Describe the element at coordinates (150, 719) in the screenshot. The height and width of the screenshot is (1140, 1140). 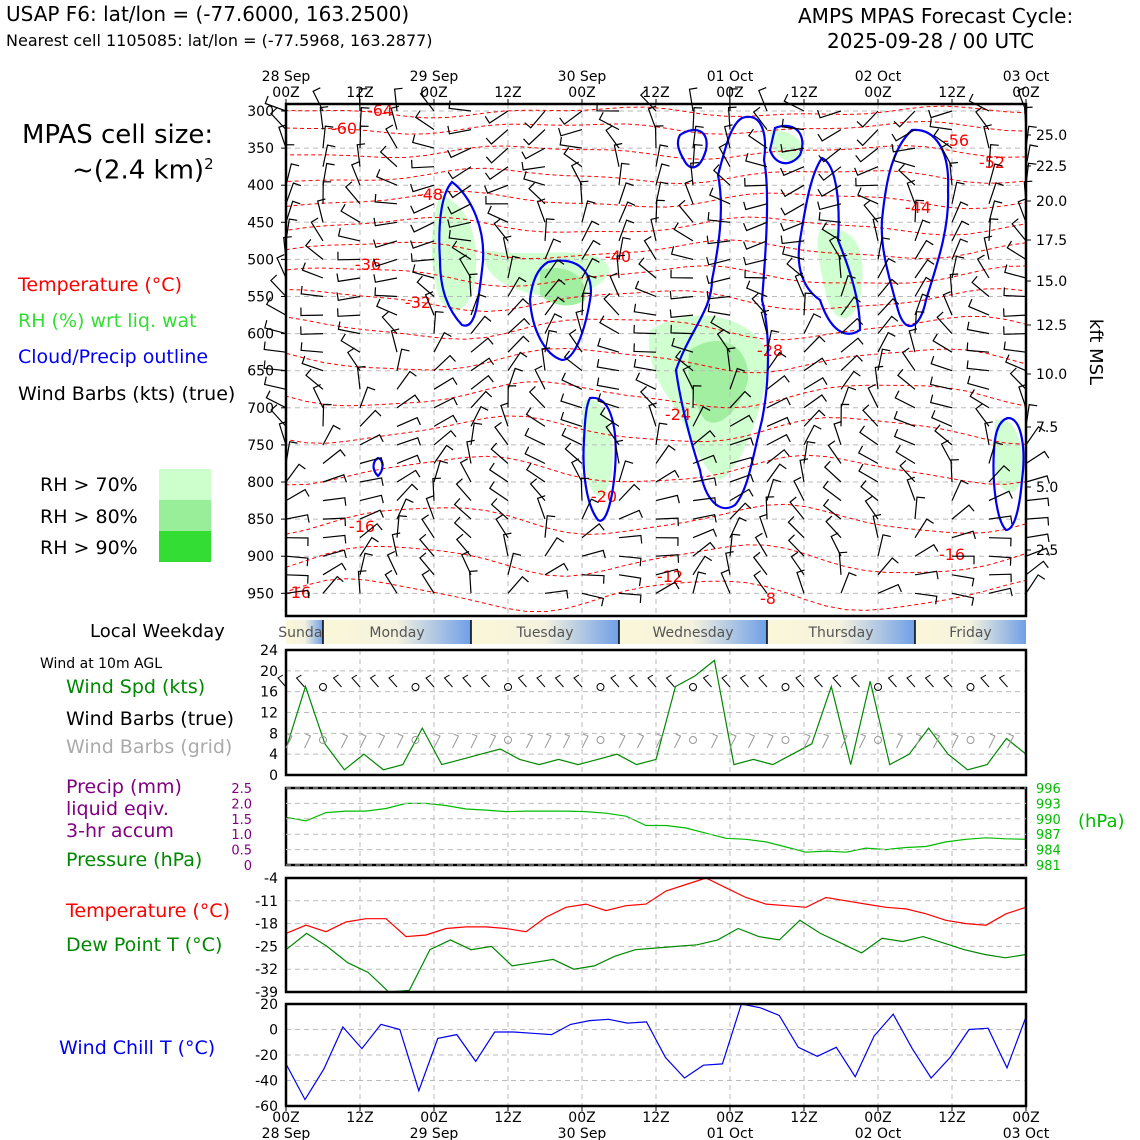
I see `wind-barbs-true-legend: Wind Barbs (true)` at that location.